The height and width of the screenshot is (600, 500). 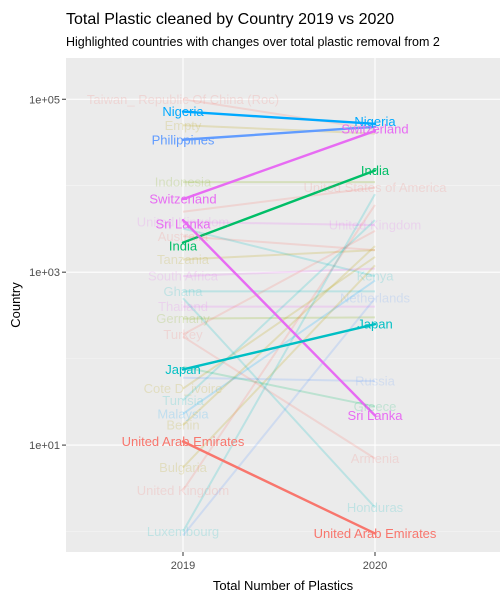 I want to click on country-label-faded: Taiwan_ Republic Of China (Roc), so click(x=183, y=99).